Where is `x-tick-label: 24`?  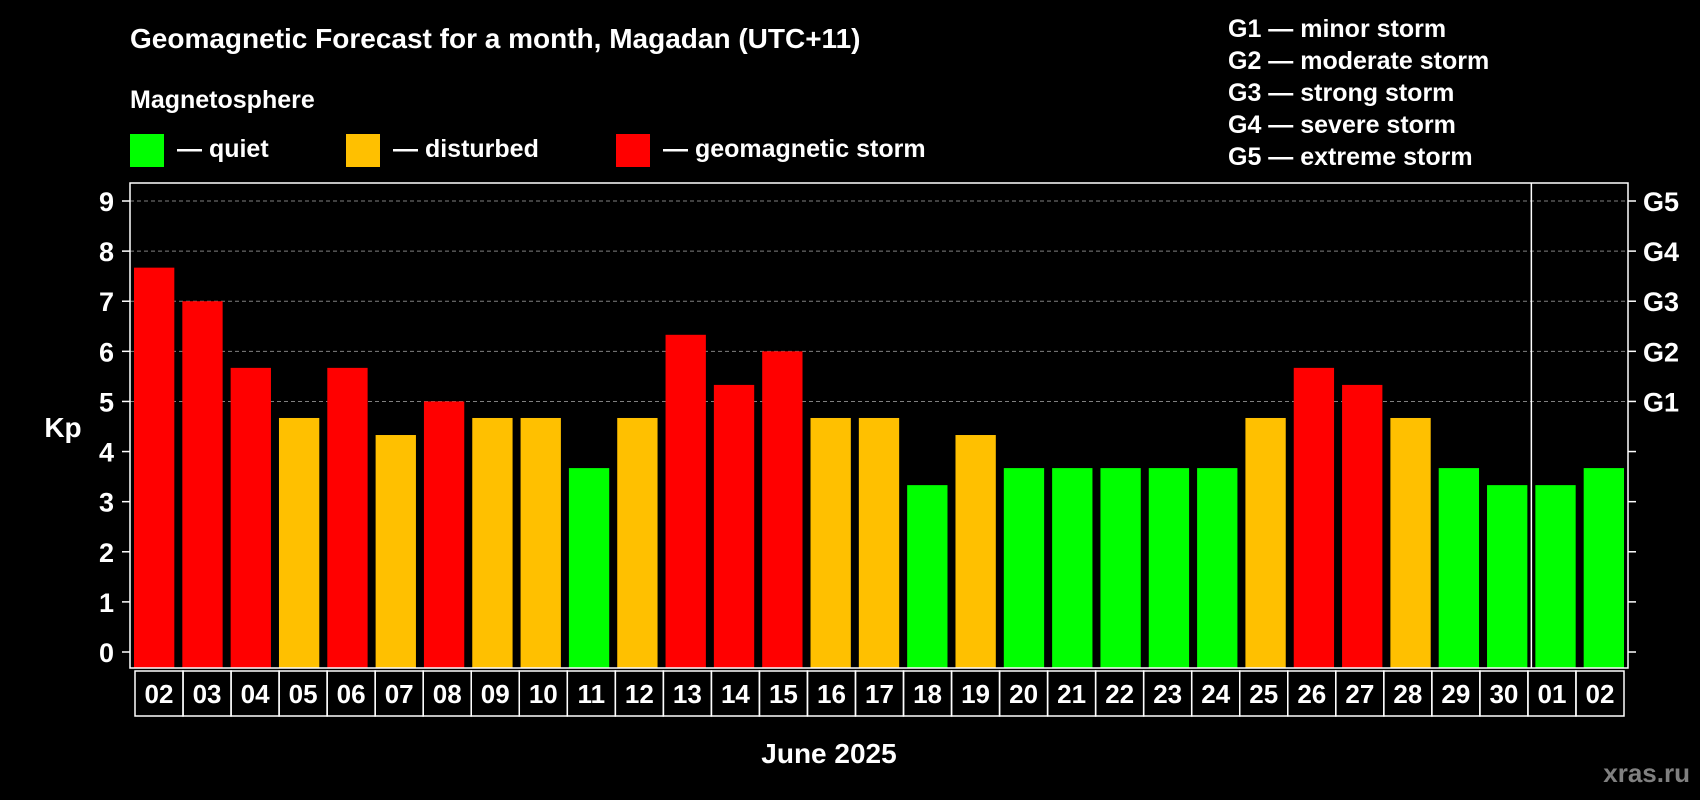 x-tick-label: 24 is located at coordinates (1215, 694).